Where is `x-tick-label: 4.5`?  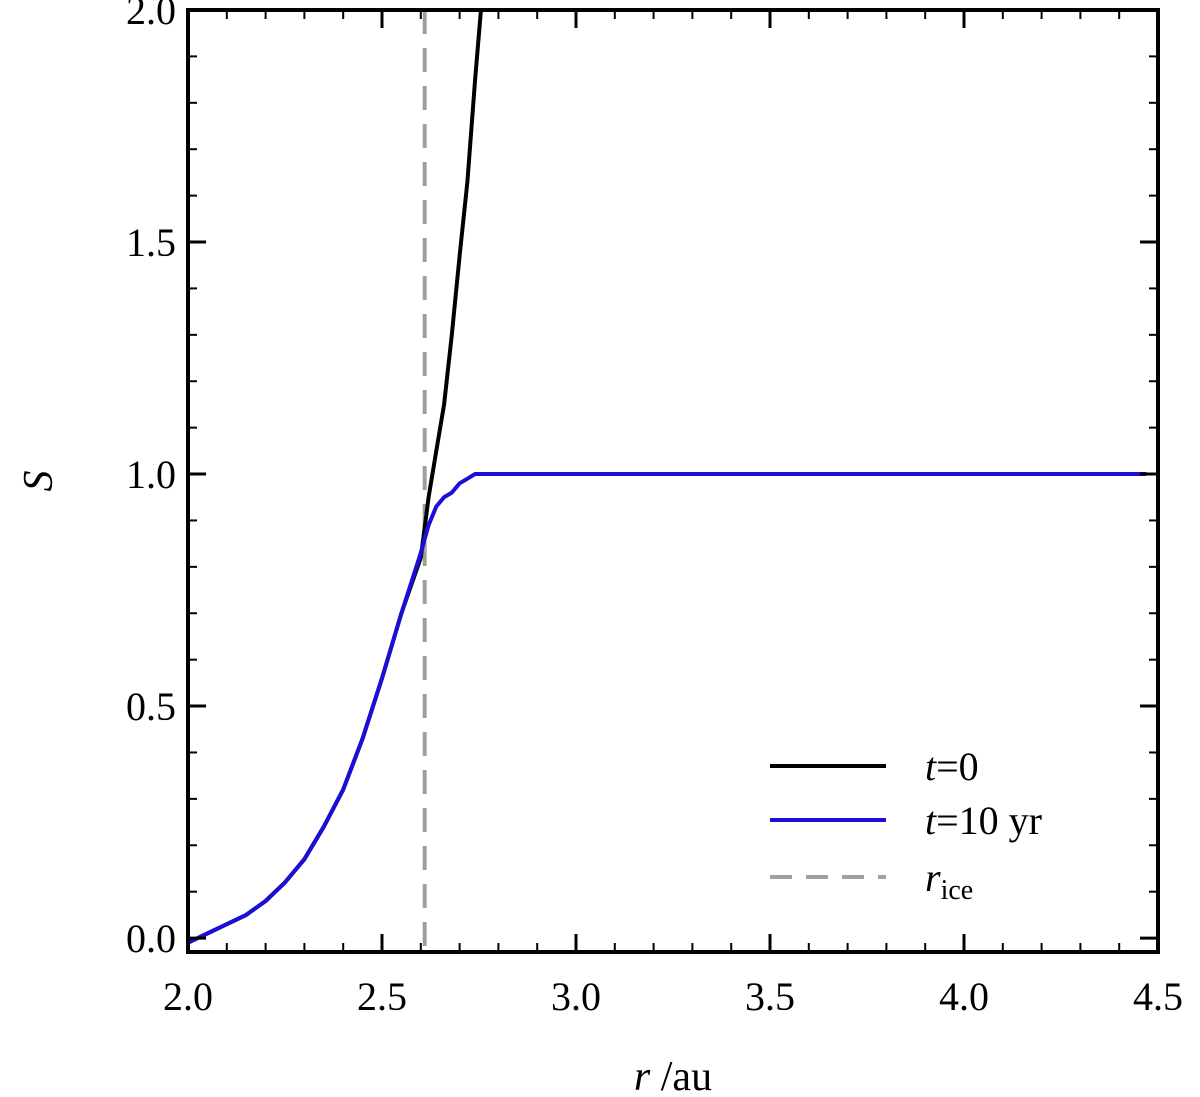
x-tick-label: 4.5 is located at coordinates (1158, 996).